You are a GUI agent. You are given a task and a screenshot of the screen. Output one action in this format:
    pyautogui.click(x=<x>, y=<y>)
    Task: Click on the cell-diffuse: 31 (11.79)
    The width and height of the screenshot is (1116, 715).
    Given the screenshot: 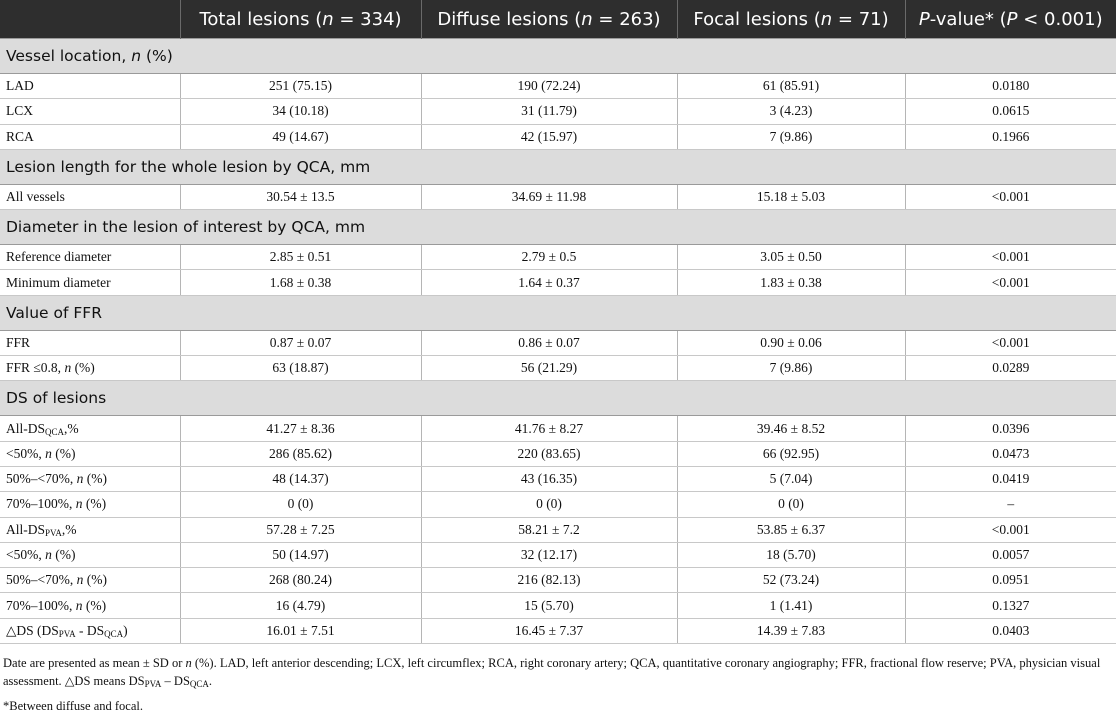 What is the action you would take?
    pyautogui.click(x=549, y=111)
    